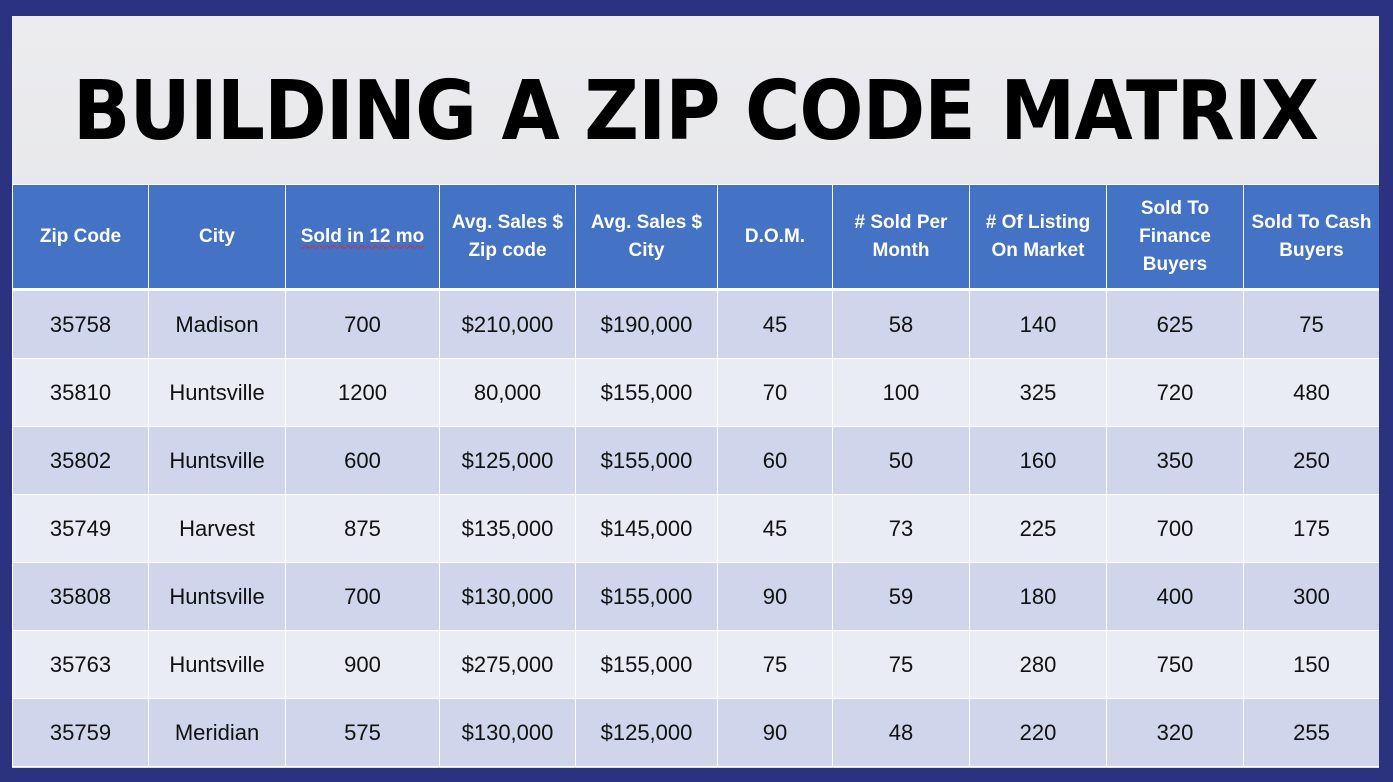  Describe the element at coordinates (507, 460) in the screenshot. I see `cell-avg-sales-zip: $125,000` at that location.